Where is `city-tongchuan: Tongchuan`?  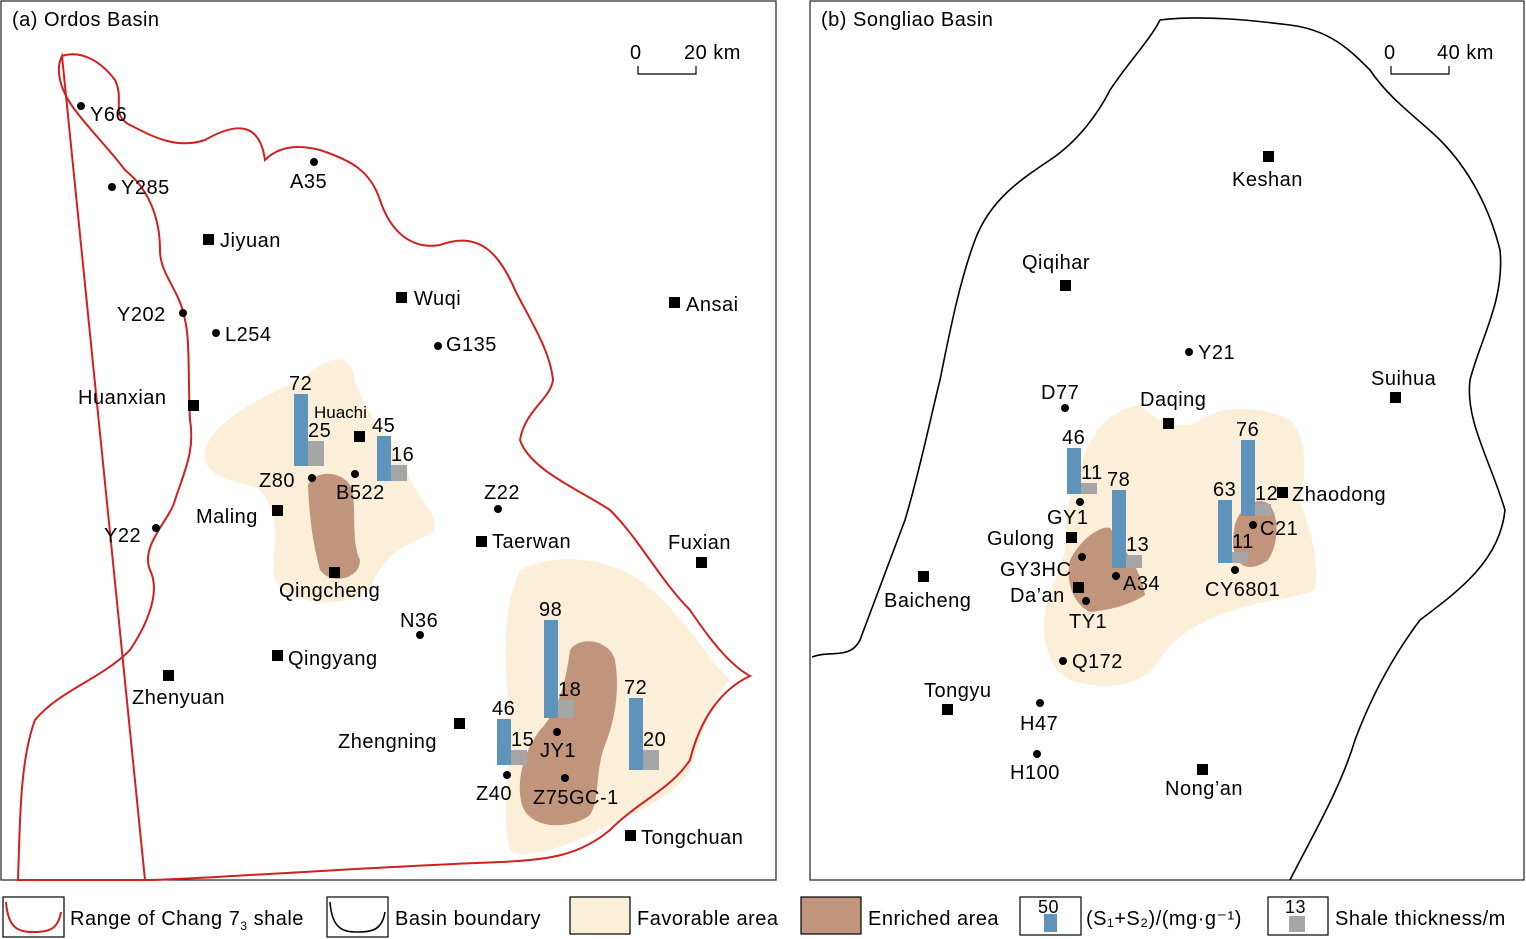 city-tongchuan: Tongchuan is located at coordinates (692, 838).